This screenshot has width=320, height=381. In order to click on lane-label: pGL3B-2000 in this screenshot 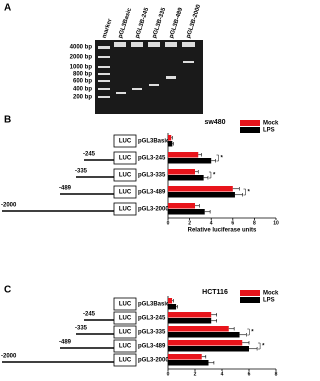, I will do `click(194, 21)`.